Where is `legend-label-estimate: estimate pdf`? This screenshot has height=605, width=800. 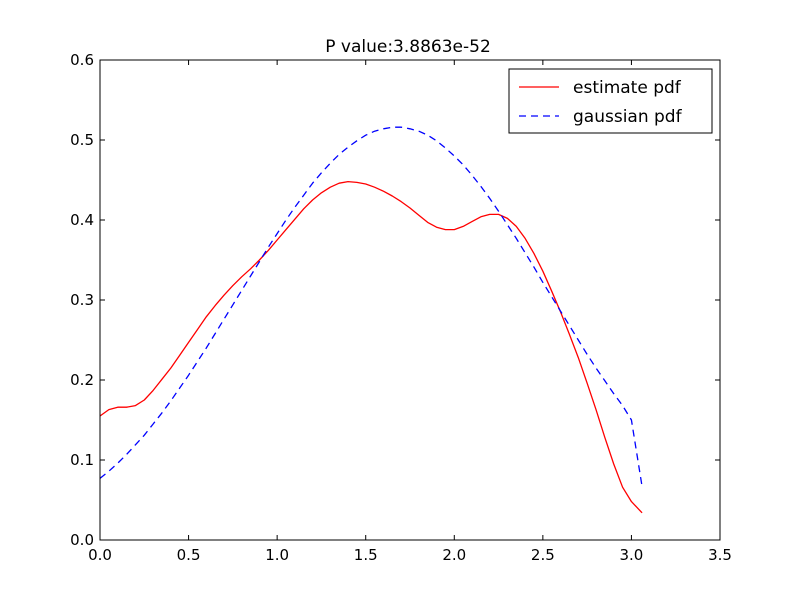 legend-label-estimate: estimate pdf is located at coordinates (627, 88).